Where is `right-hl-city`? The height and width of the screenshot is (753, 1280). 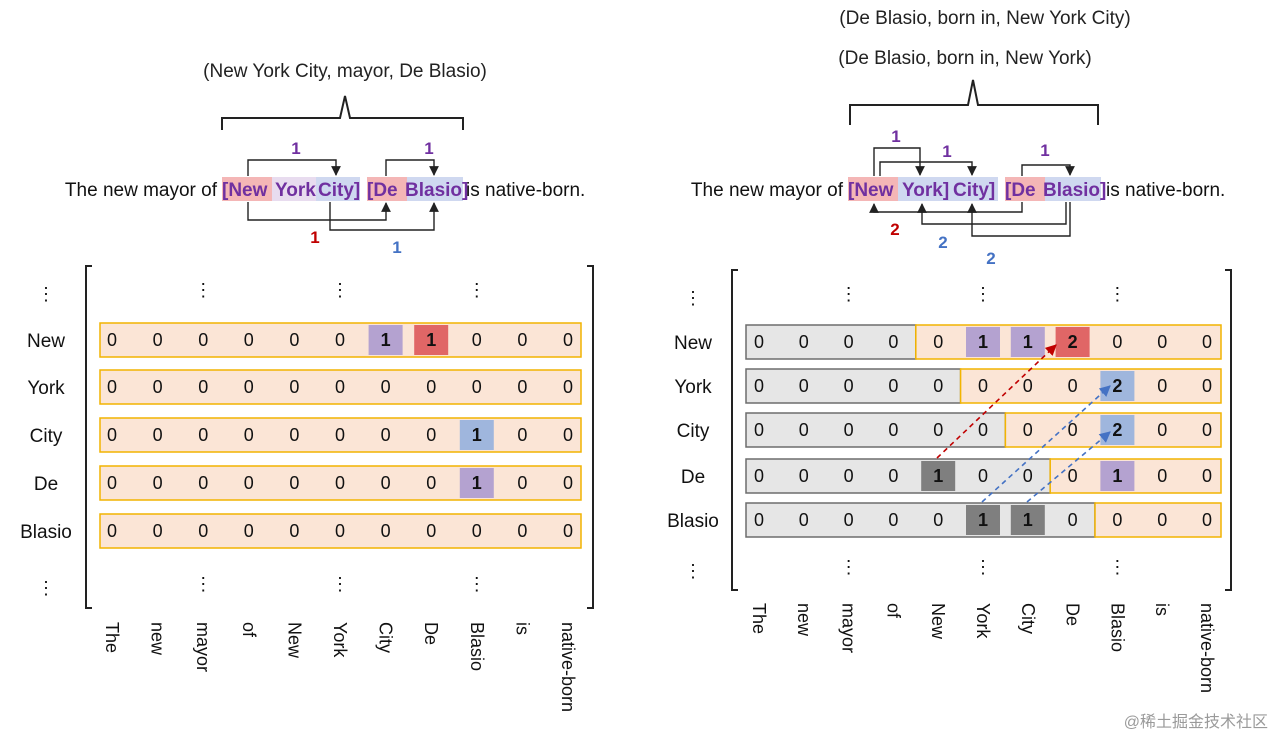 right-hl-city is located at coordinates (973, 189).